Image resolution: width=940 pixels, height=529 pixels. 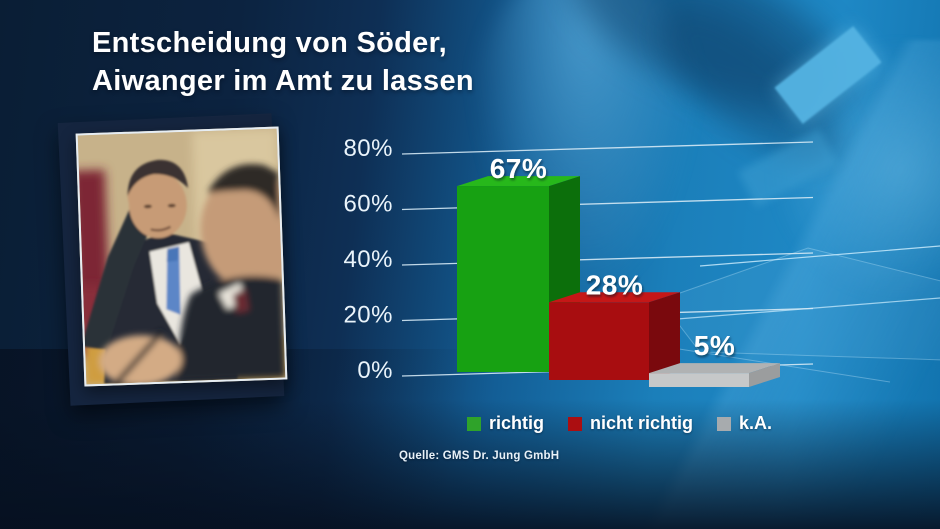 What do you see at coordinates (368, 204) in the screenshot?
I see `ytick-60: 60%` at bounding box center [368, 204].